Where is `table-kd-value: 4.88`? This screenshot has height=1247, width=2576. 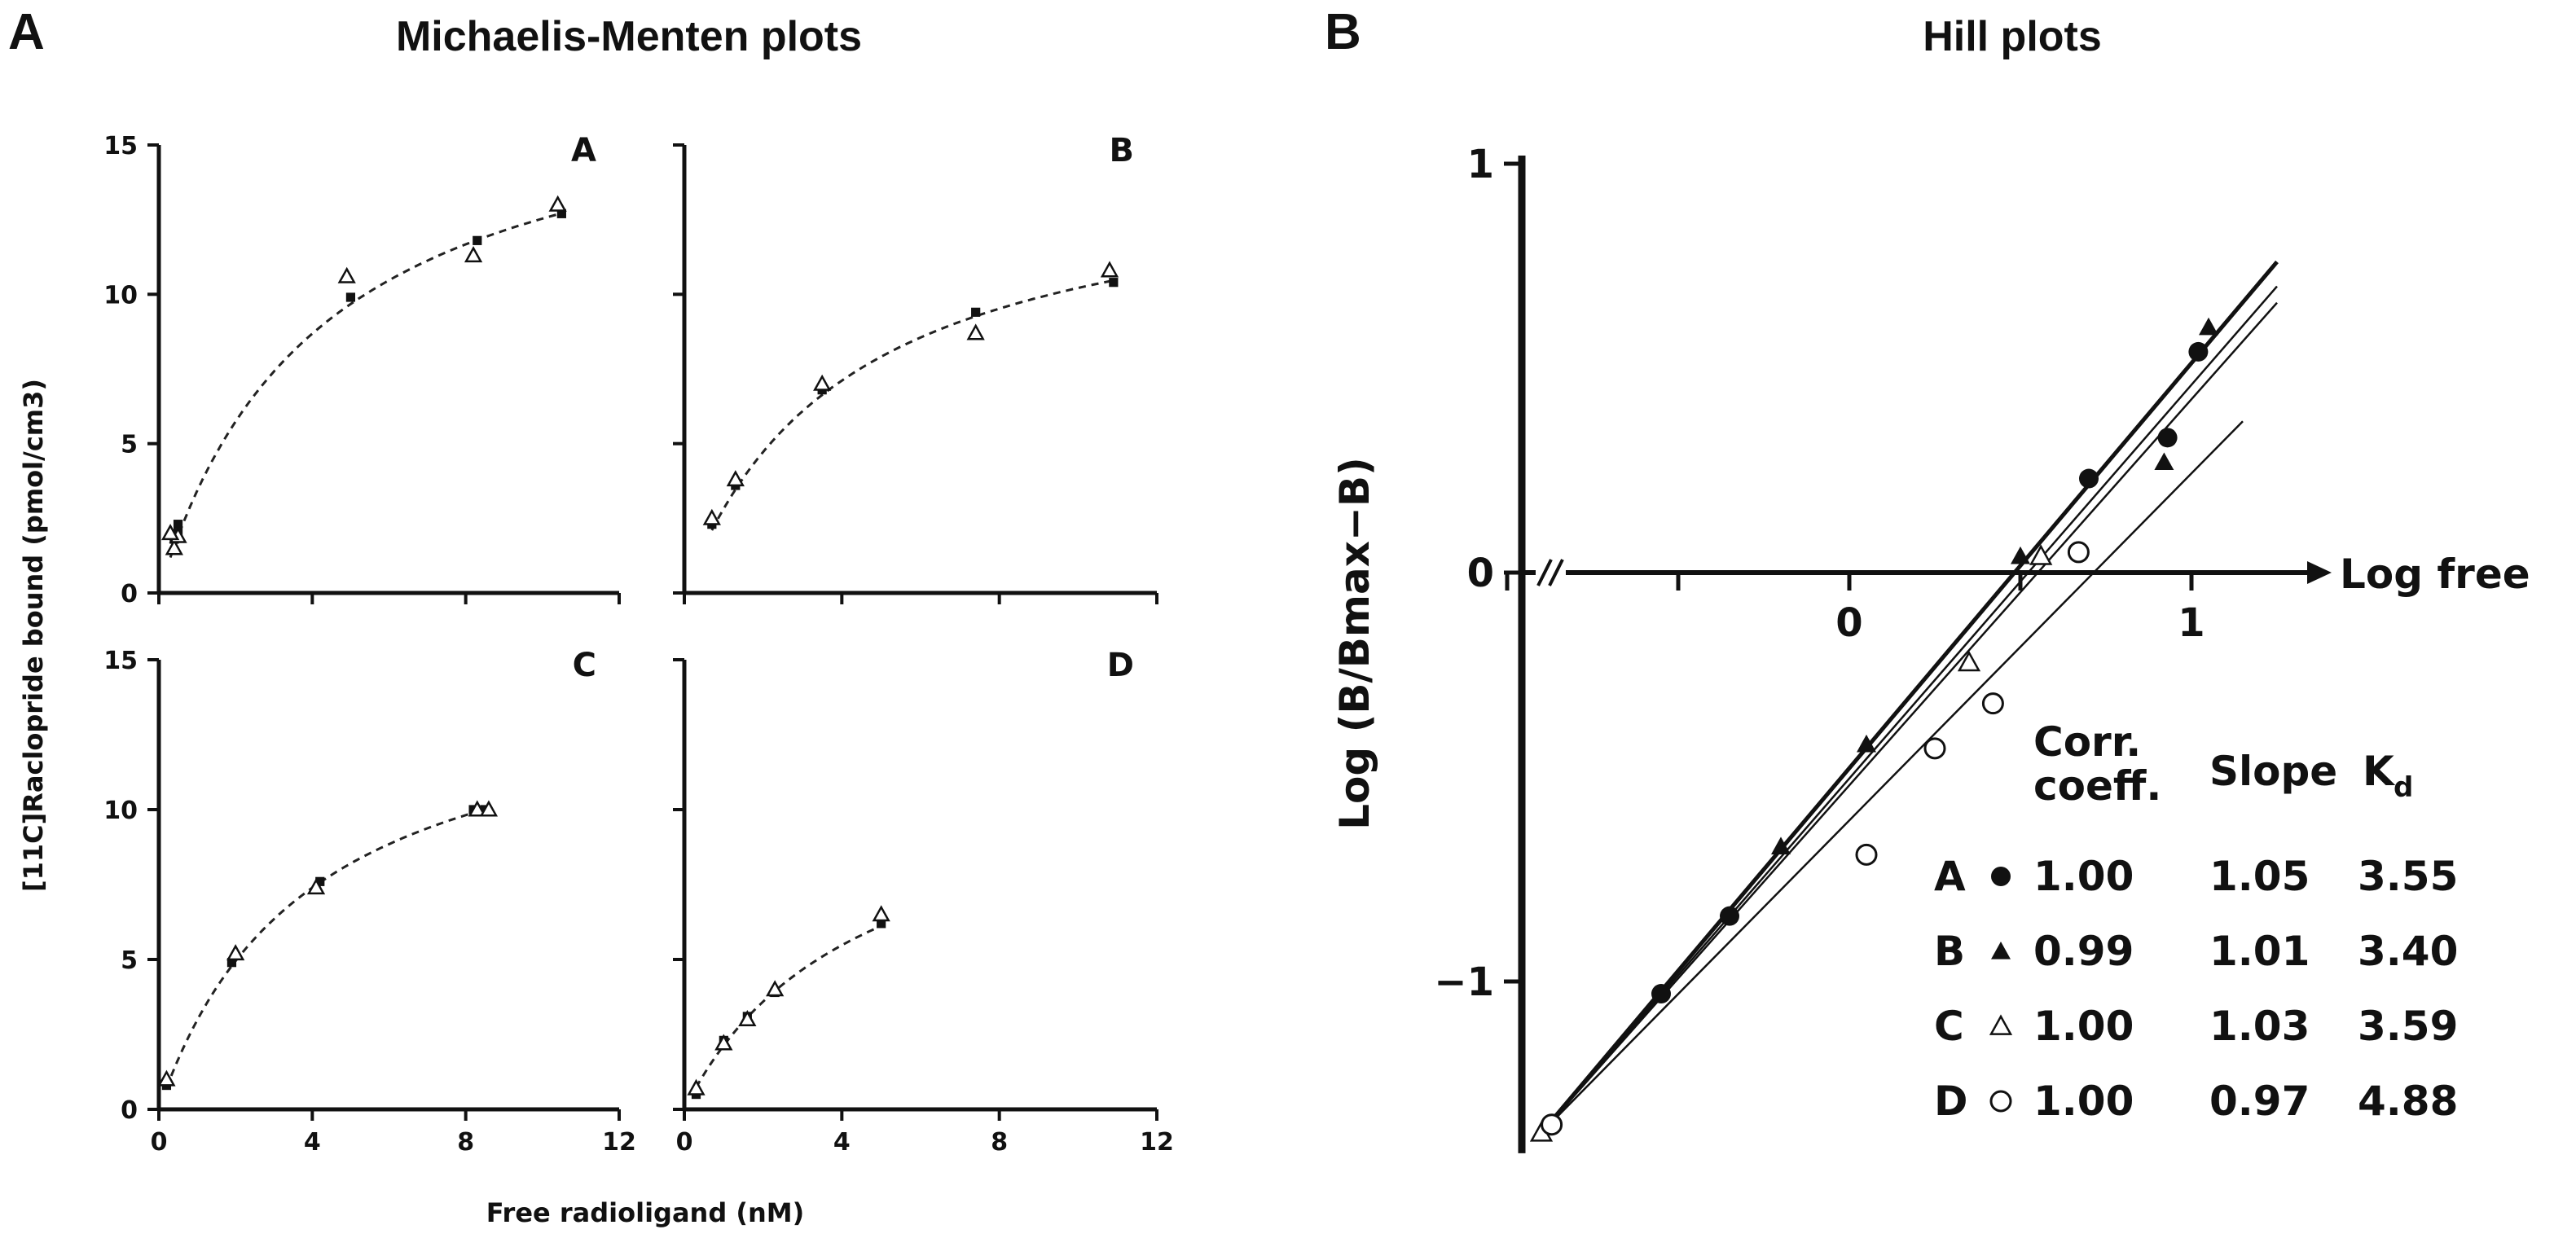
table-kd-value: 4.88 is located at coordinates (2408, 1102).